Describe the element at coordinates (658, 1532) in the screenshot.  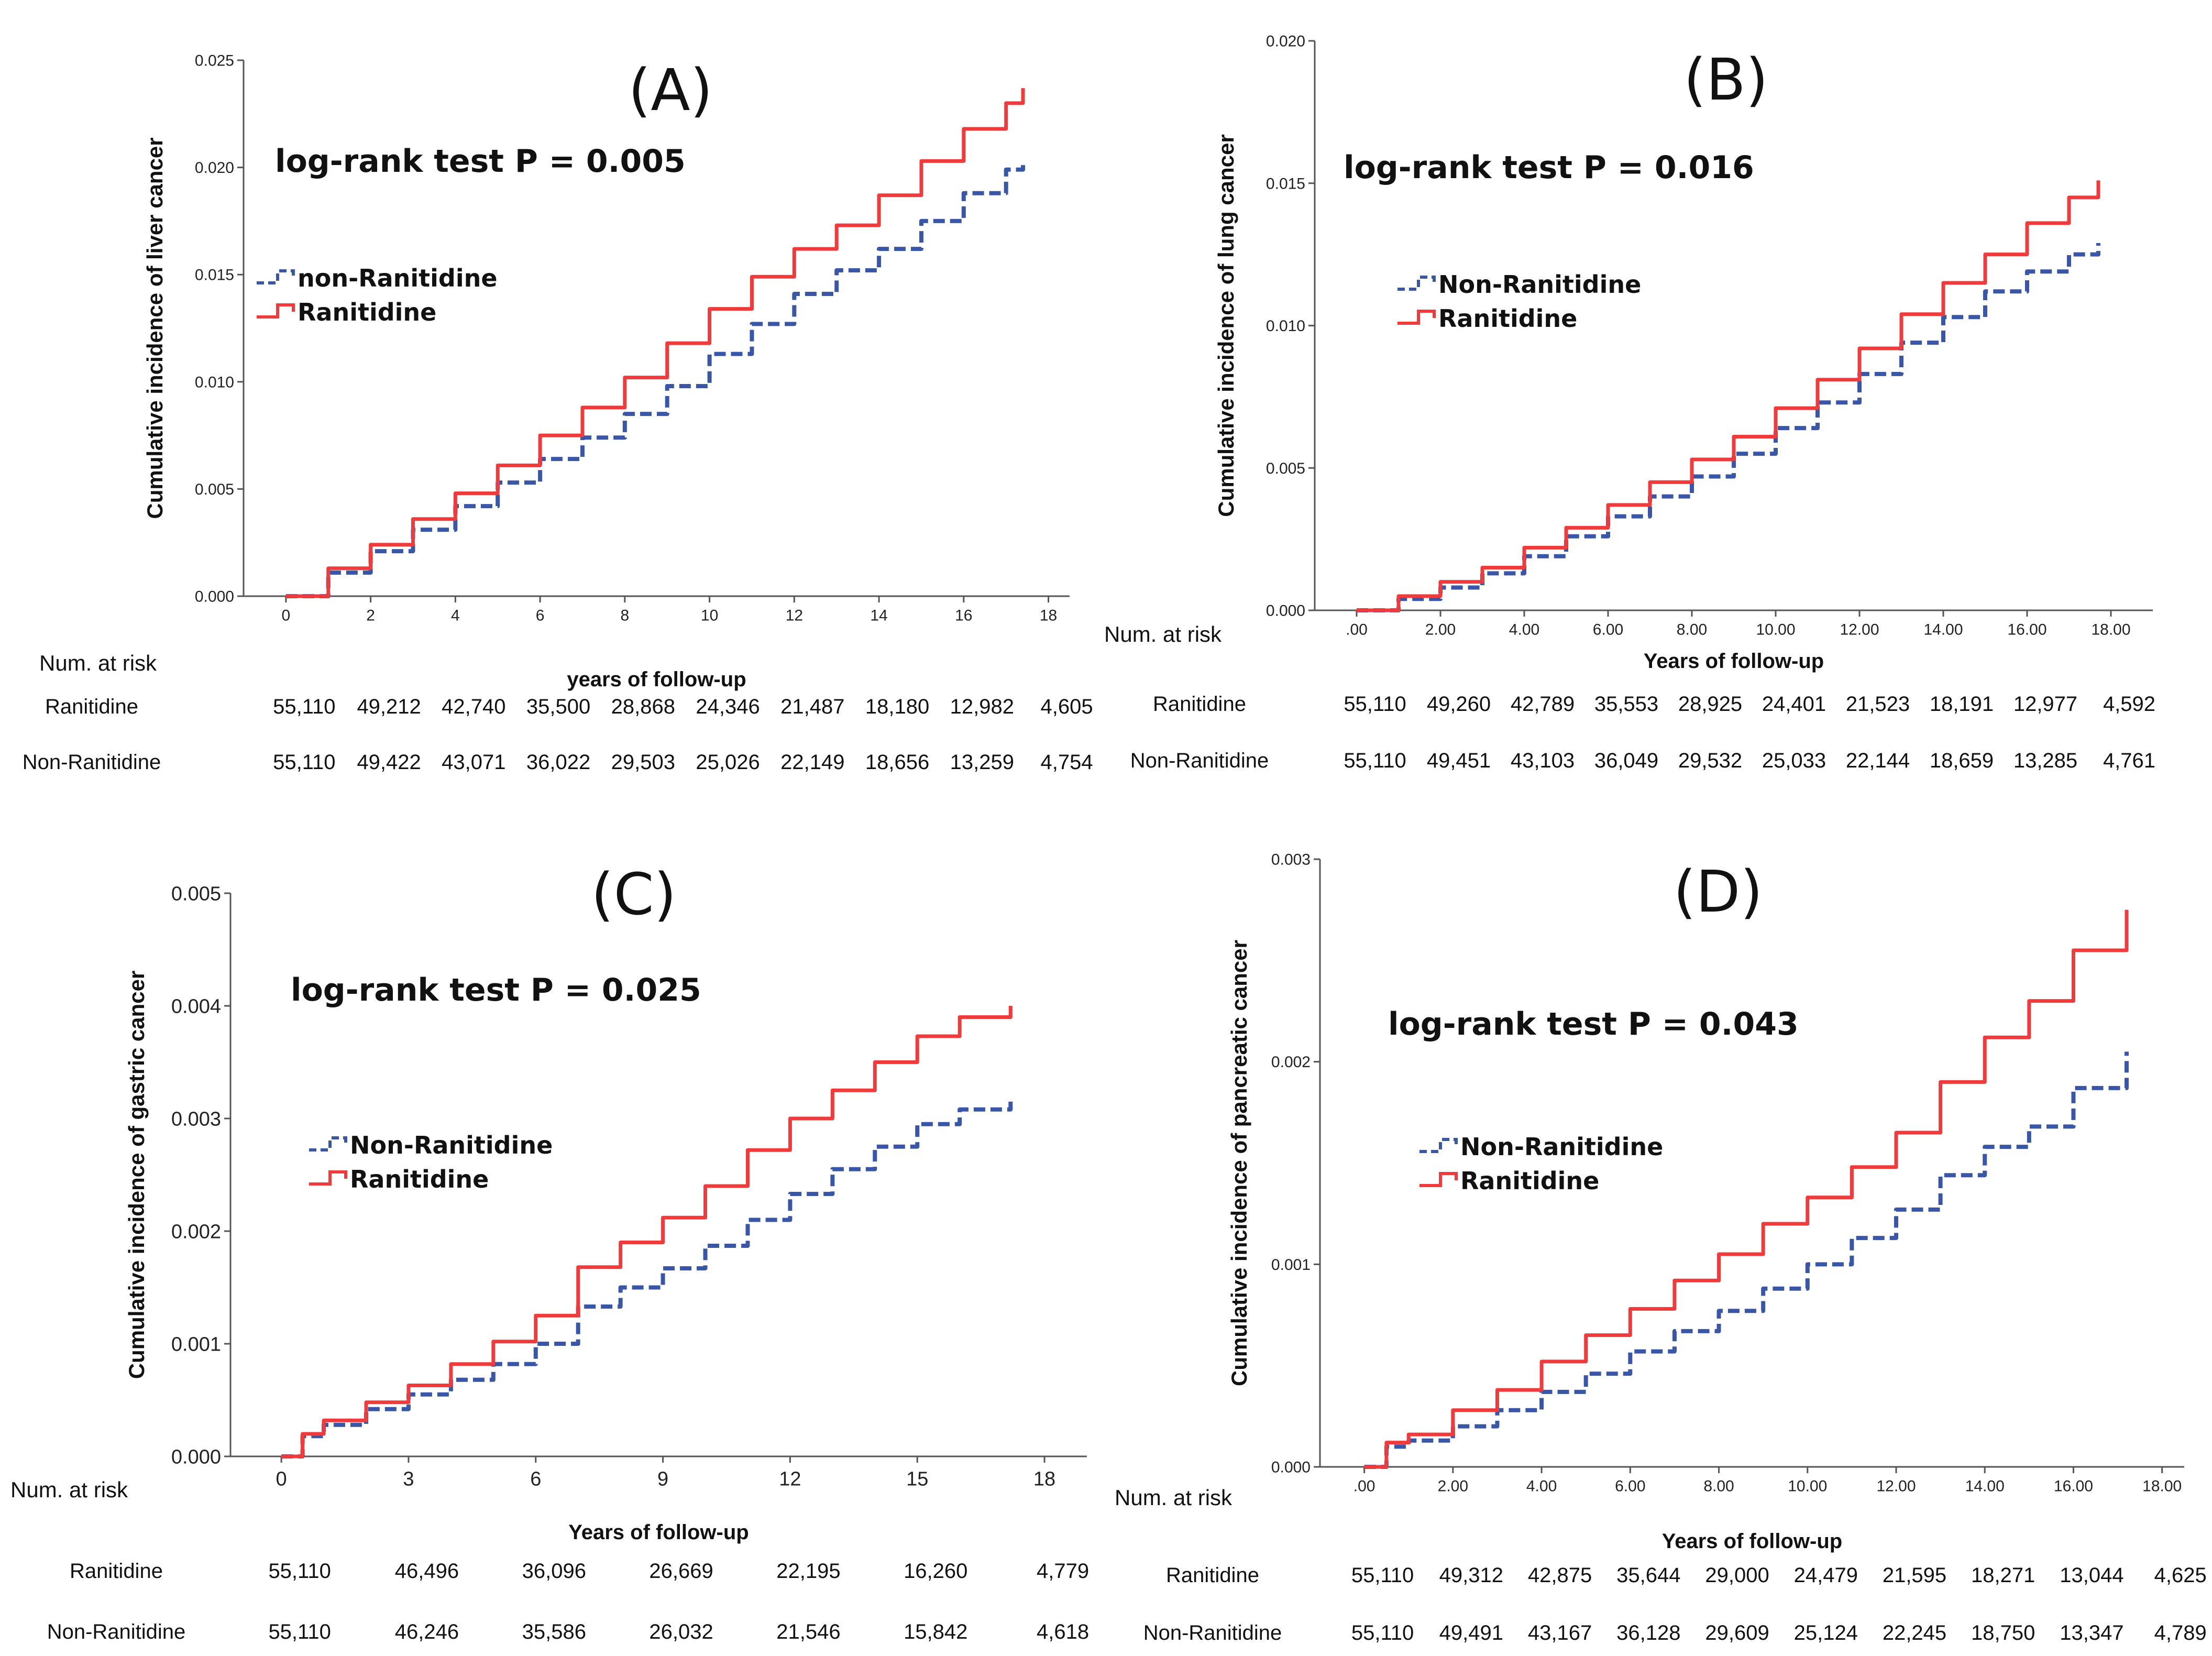
I see `x-axis-label: Years of follow-up` at that location.